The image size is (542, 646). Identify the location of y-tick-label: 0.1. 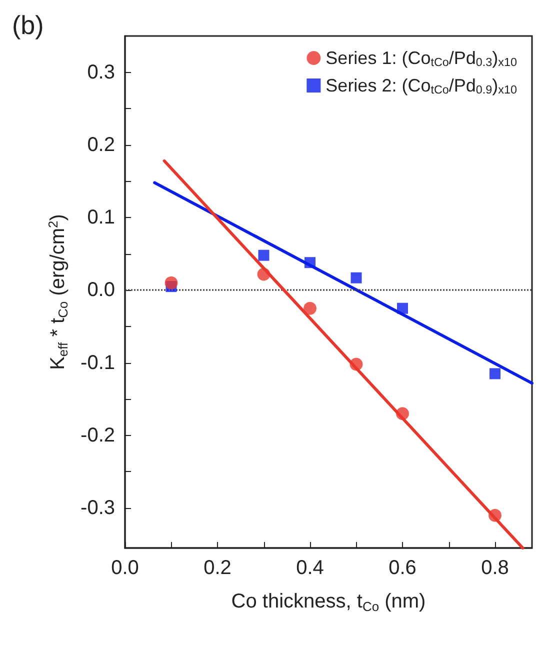
(101, 217).